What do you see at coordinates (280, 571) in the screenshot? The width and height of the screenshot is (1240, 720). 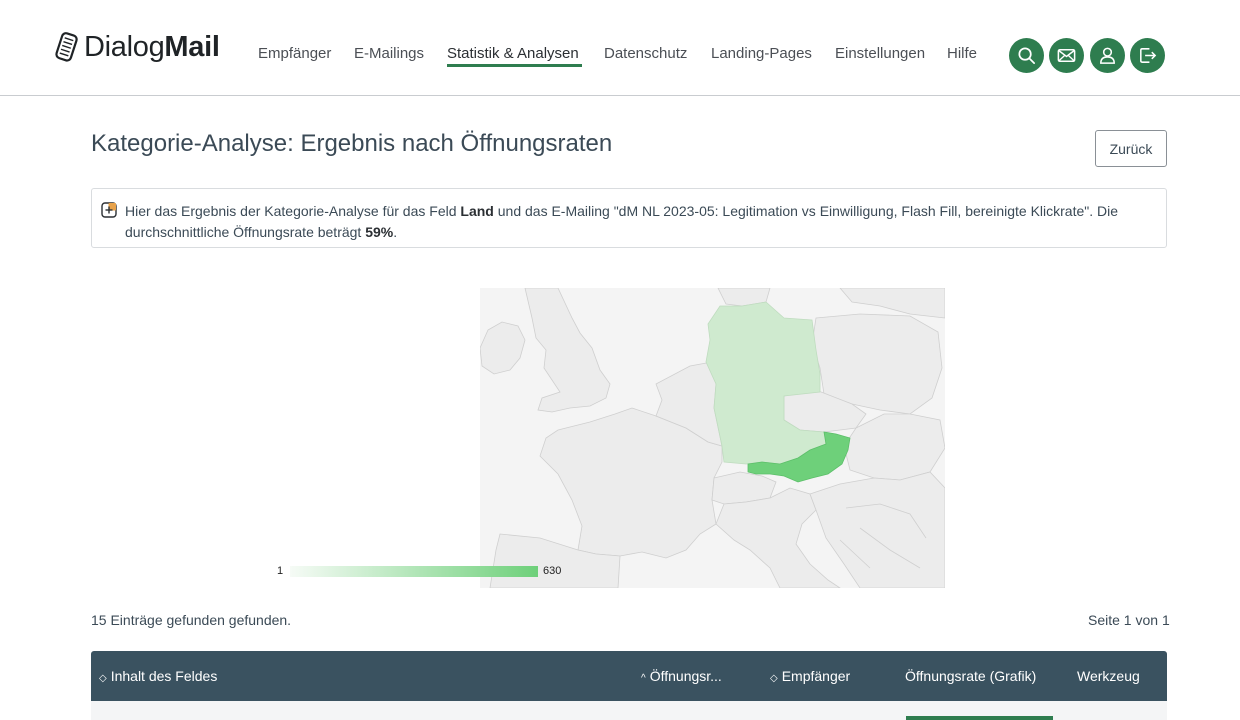 I see `legend-min-label: 1` at bounding box center [280, 571].